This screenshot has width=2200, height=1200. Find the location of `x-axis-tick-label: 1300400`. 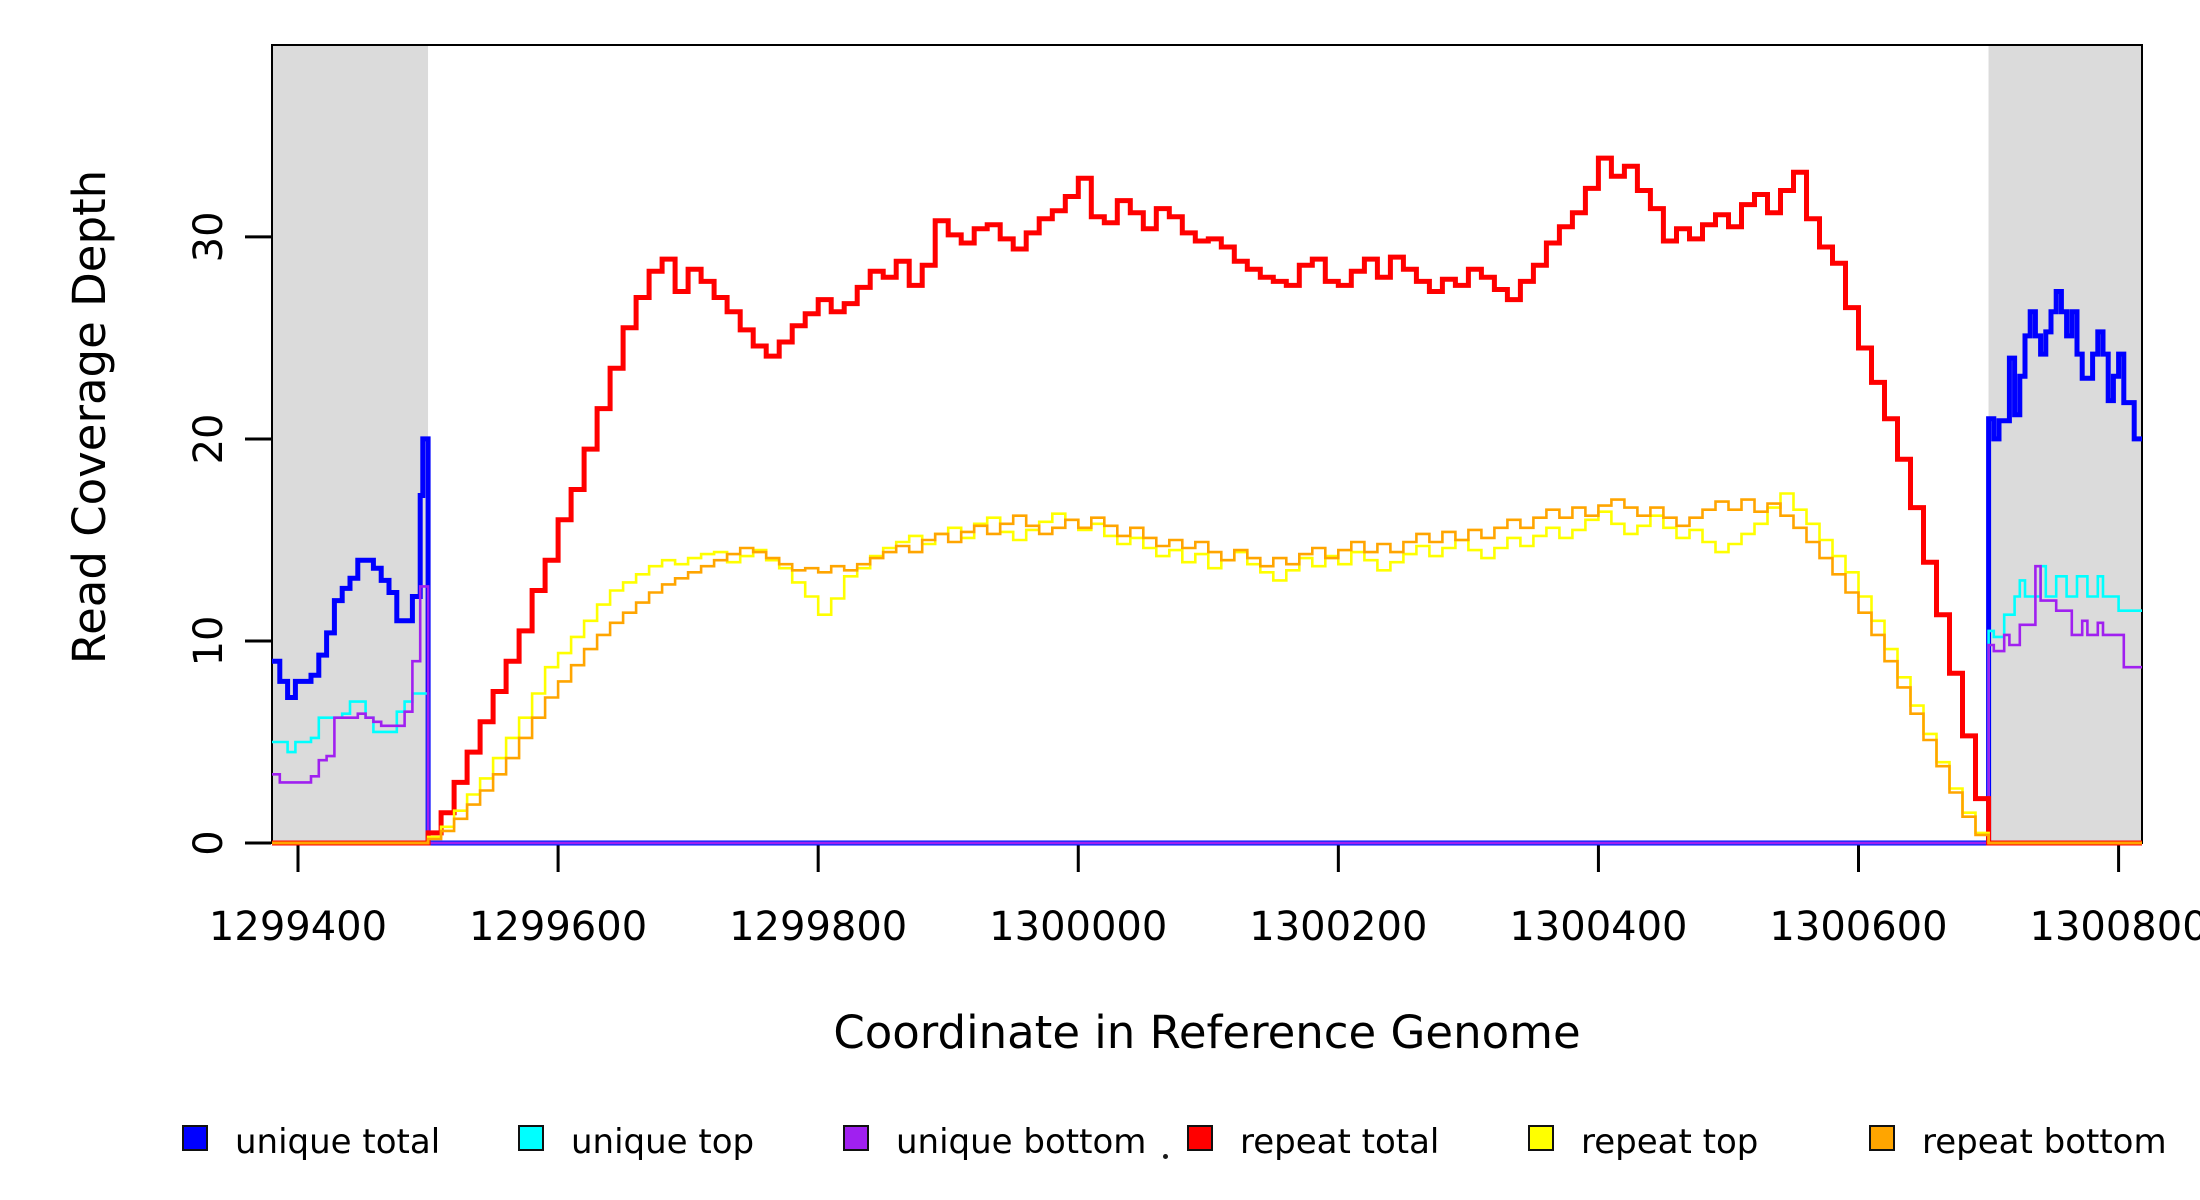

x-axis-tick-label: 1300400 is located at coordinates (1598, 927).